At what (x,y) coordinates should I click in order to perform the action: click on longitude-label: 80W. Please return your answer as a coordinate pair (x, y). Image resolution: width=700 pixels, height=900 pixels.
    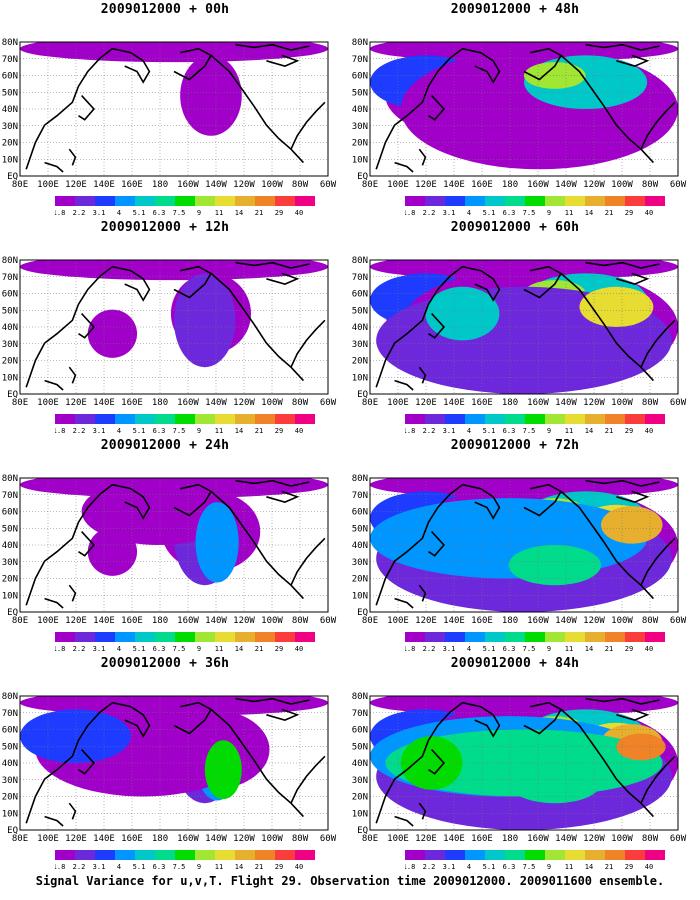
    Looking at the image, I should click on (300, 403).